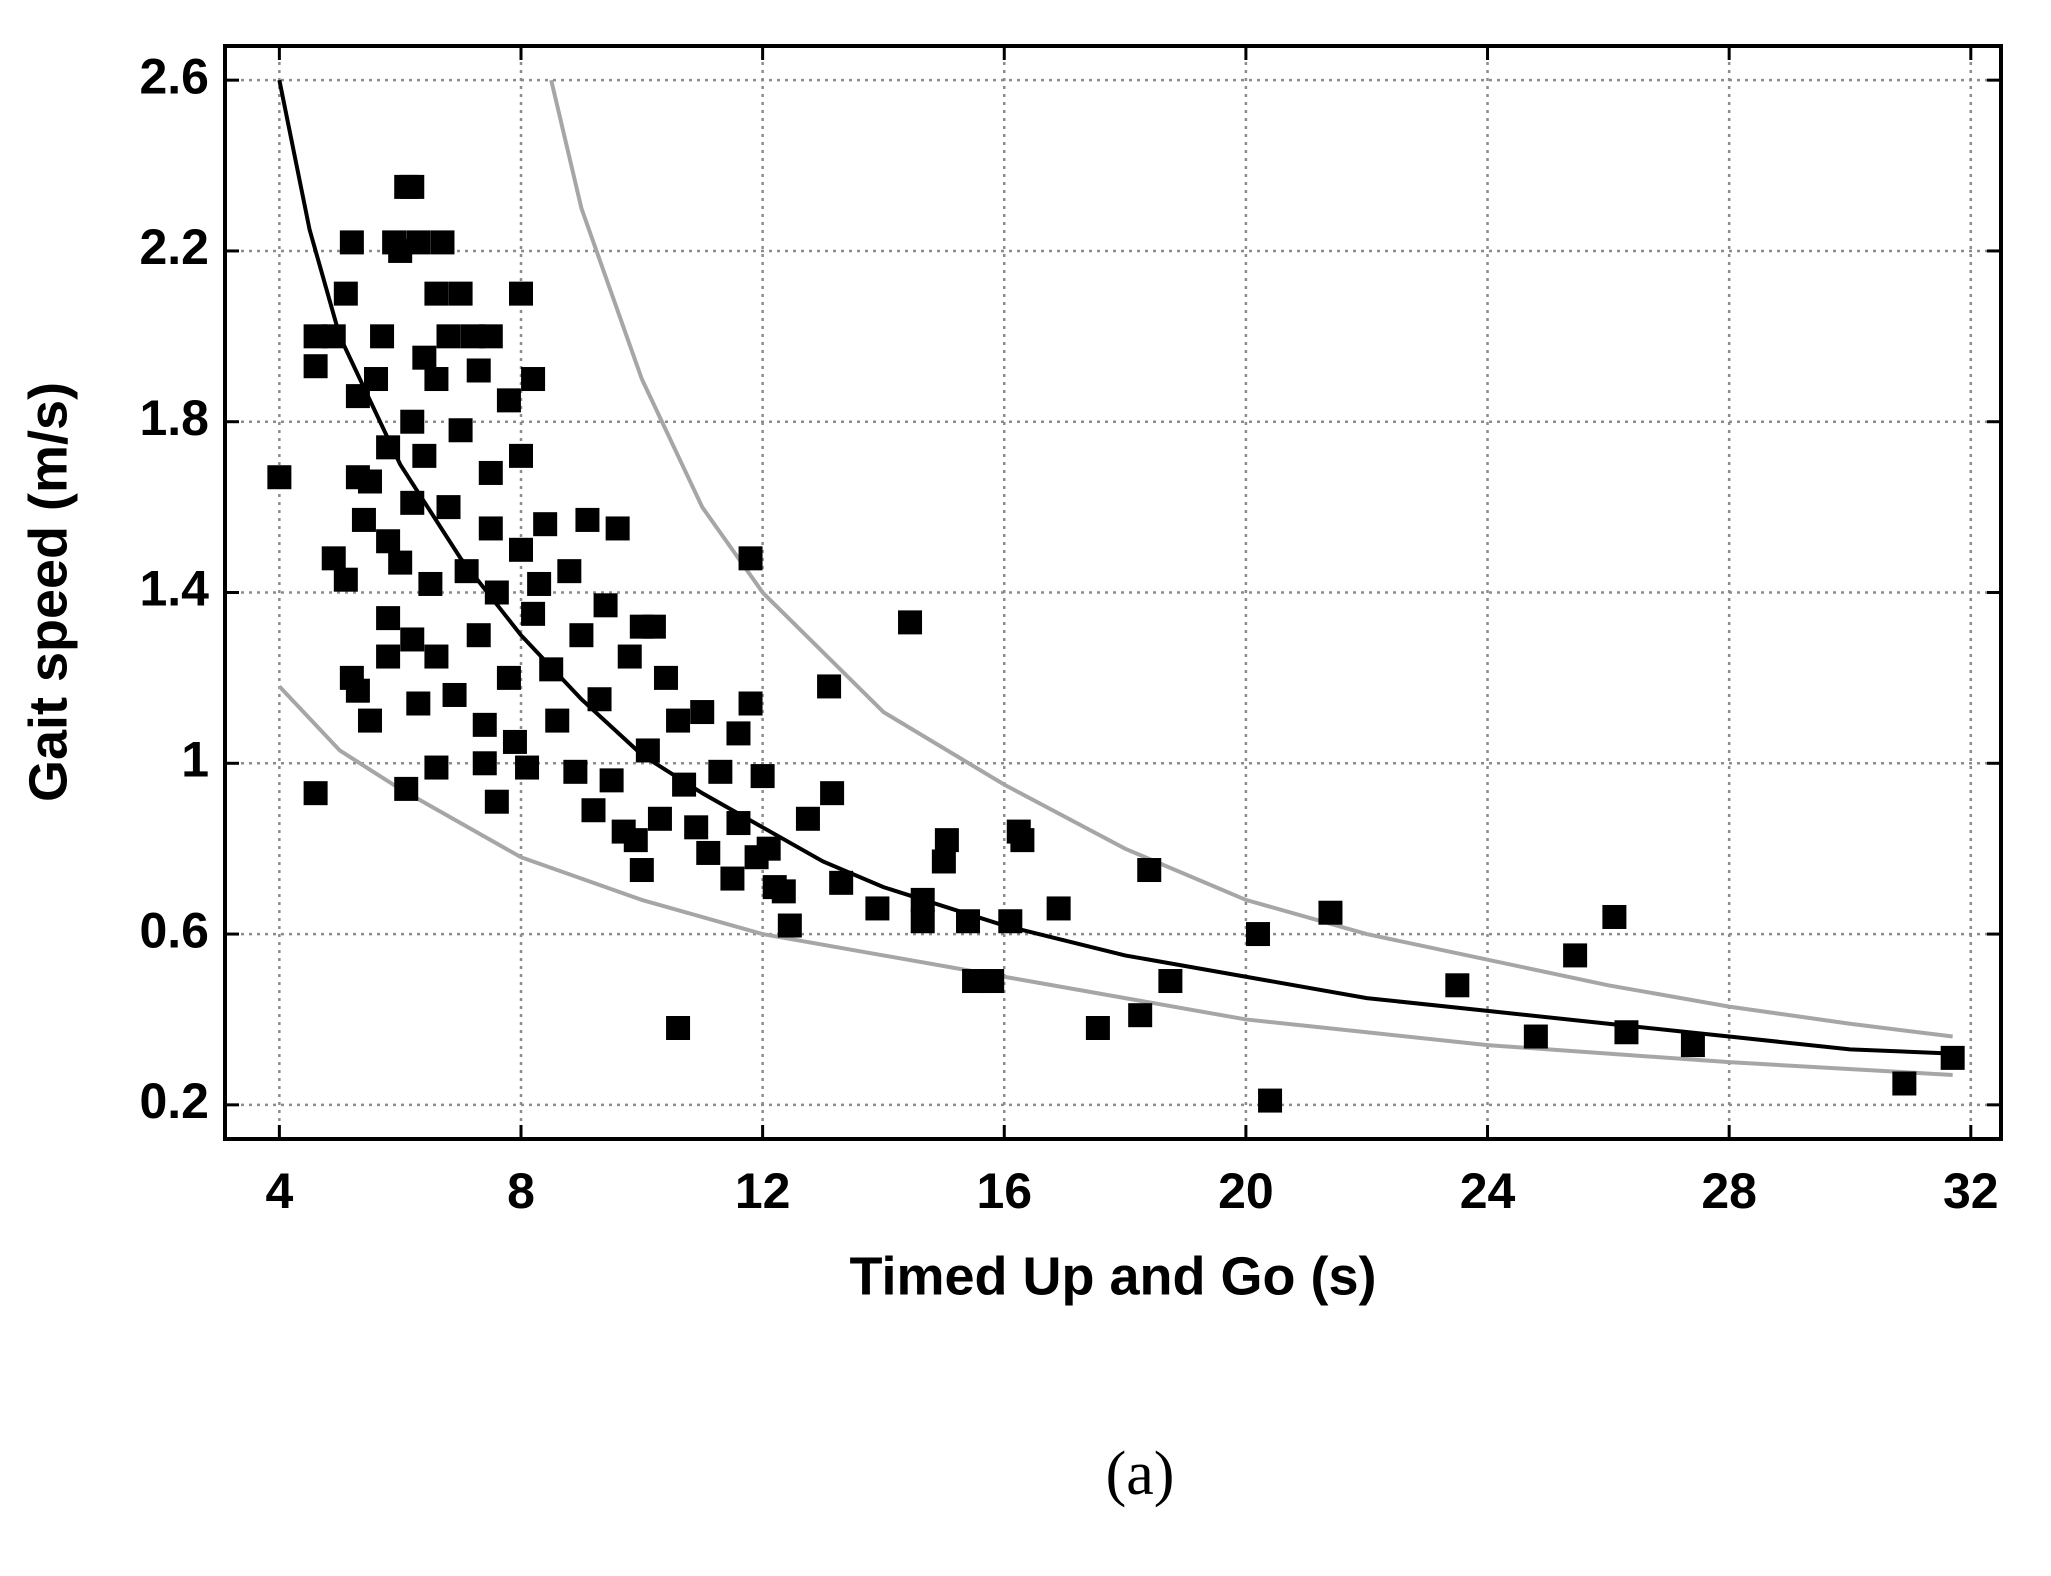 The height and width of the screenshot is (1576, 2051). Describe the element at coordinates (521, 1191) in the screenshot. I see `x-tick-label: 8` at that location.